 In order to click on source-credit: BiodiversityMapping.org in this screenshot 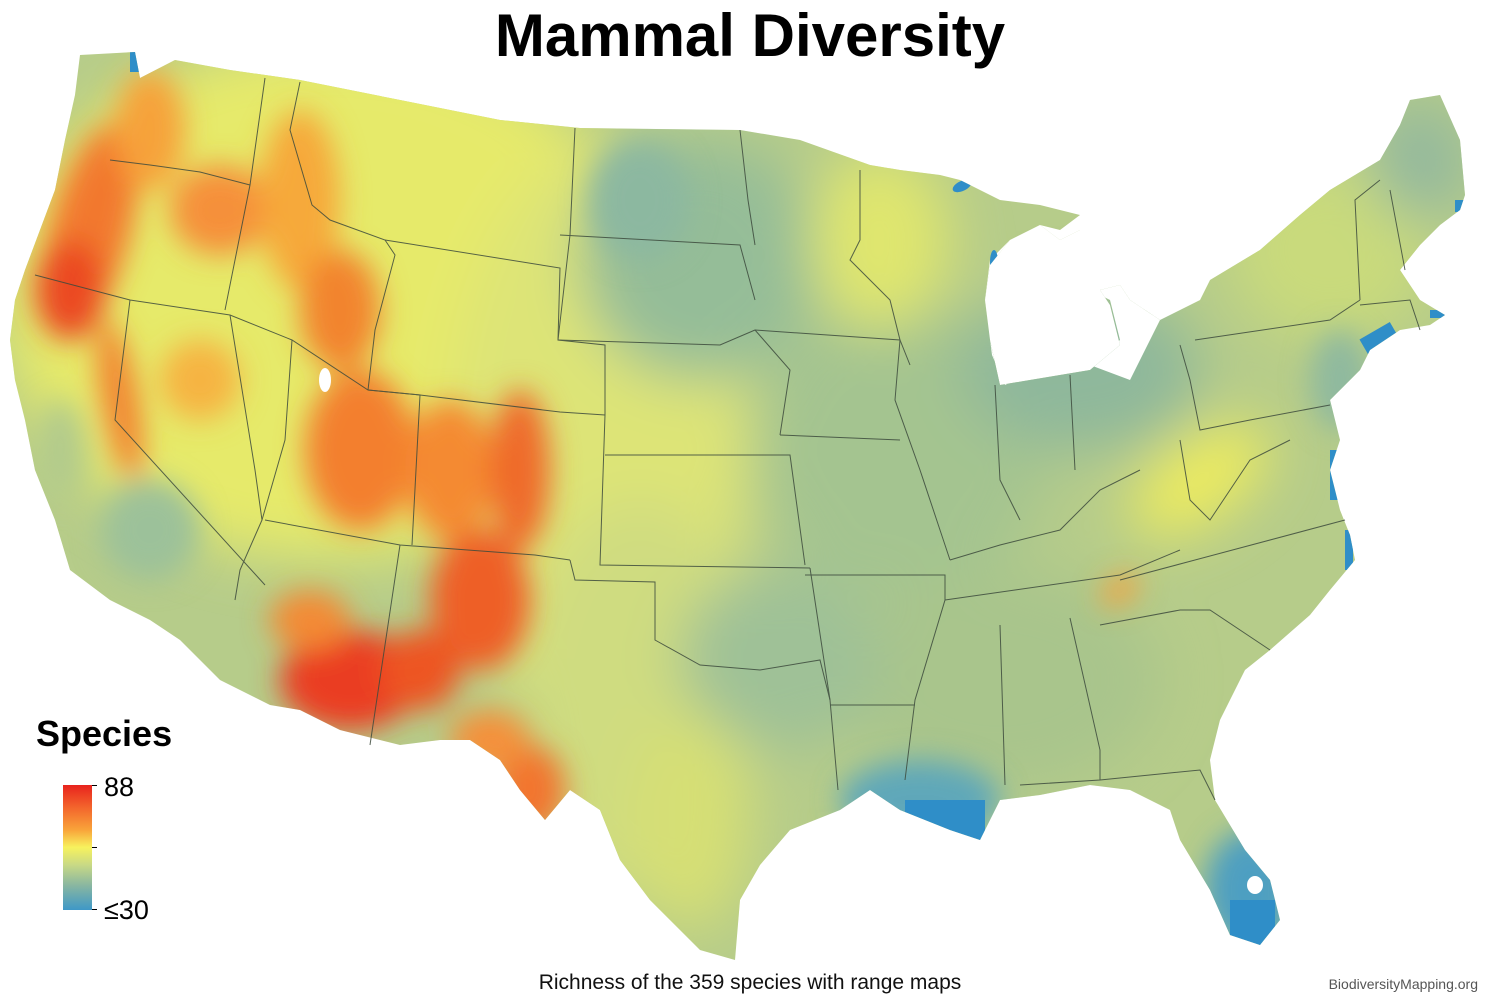, I will do `click(1403, 984)`.